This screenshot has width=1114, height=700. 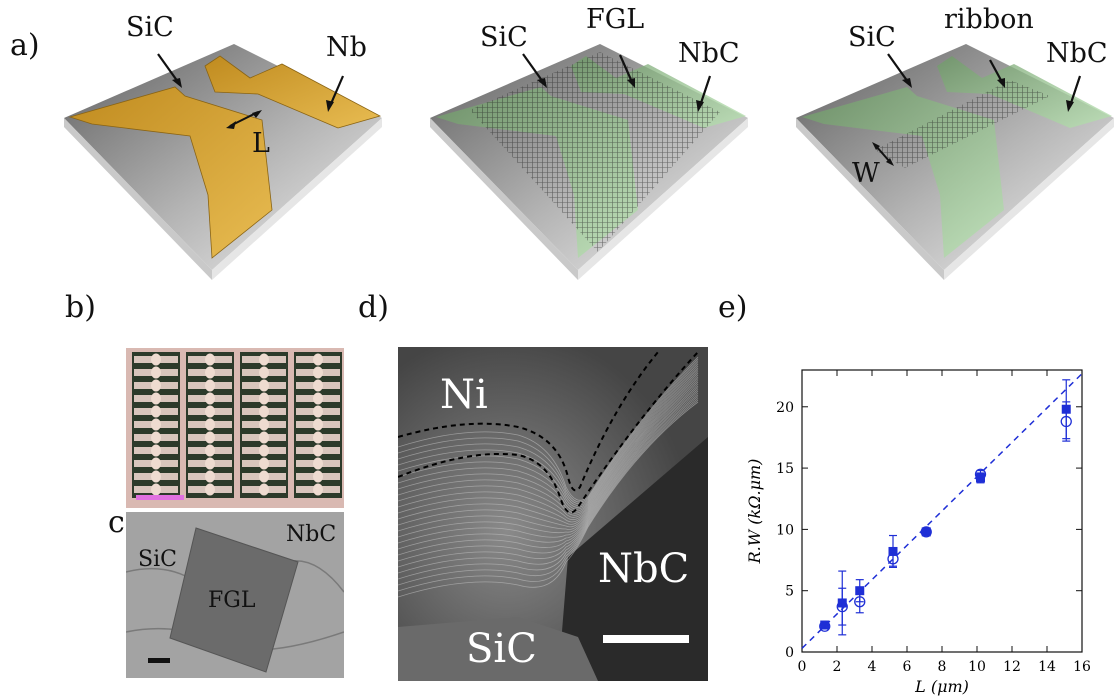 What do you see at coordinates (872, 37) in the screenshot?
I see `label-sic-3: SiC` at bounding box center [872, 37].